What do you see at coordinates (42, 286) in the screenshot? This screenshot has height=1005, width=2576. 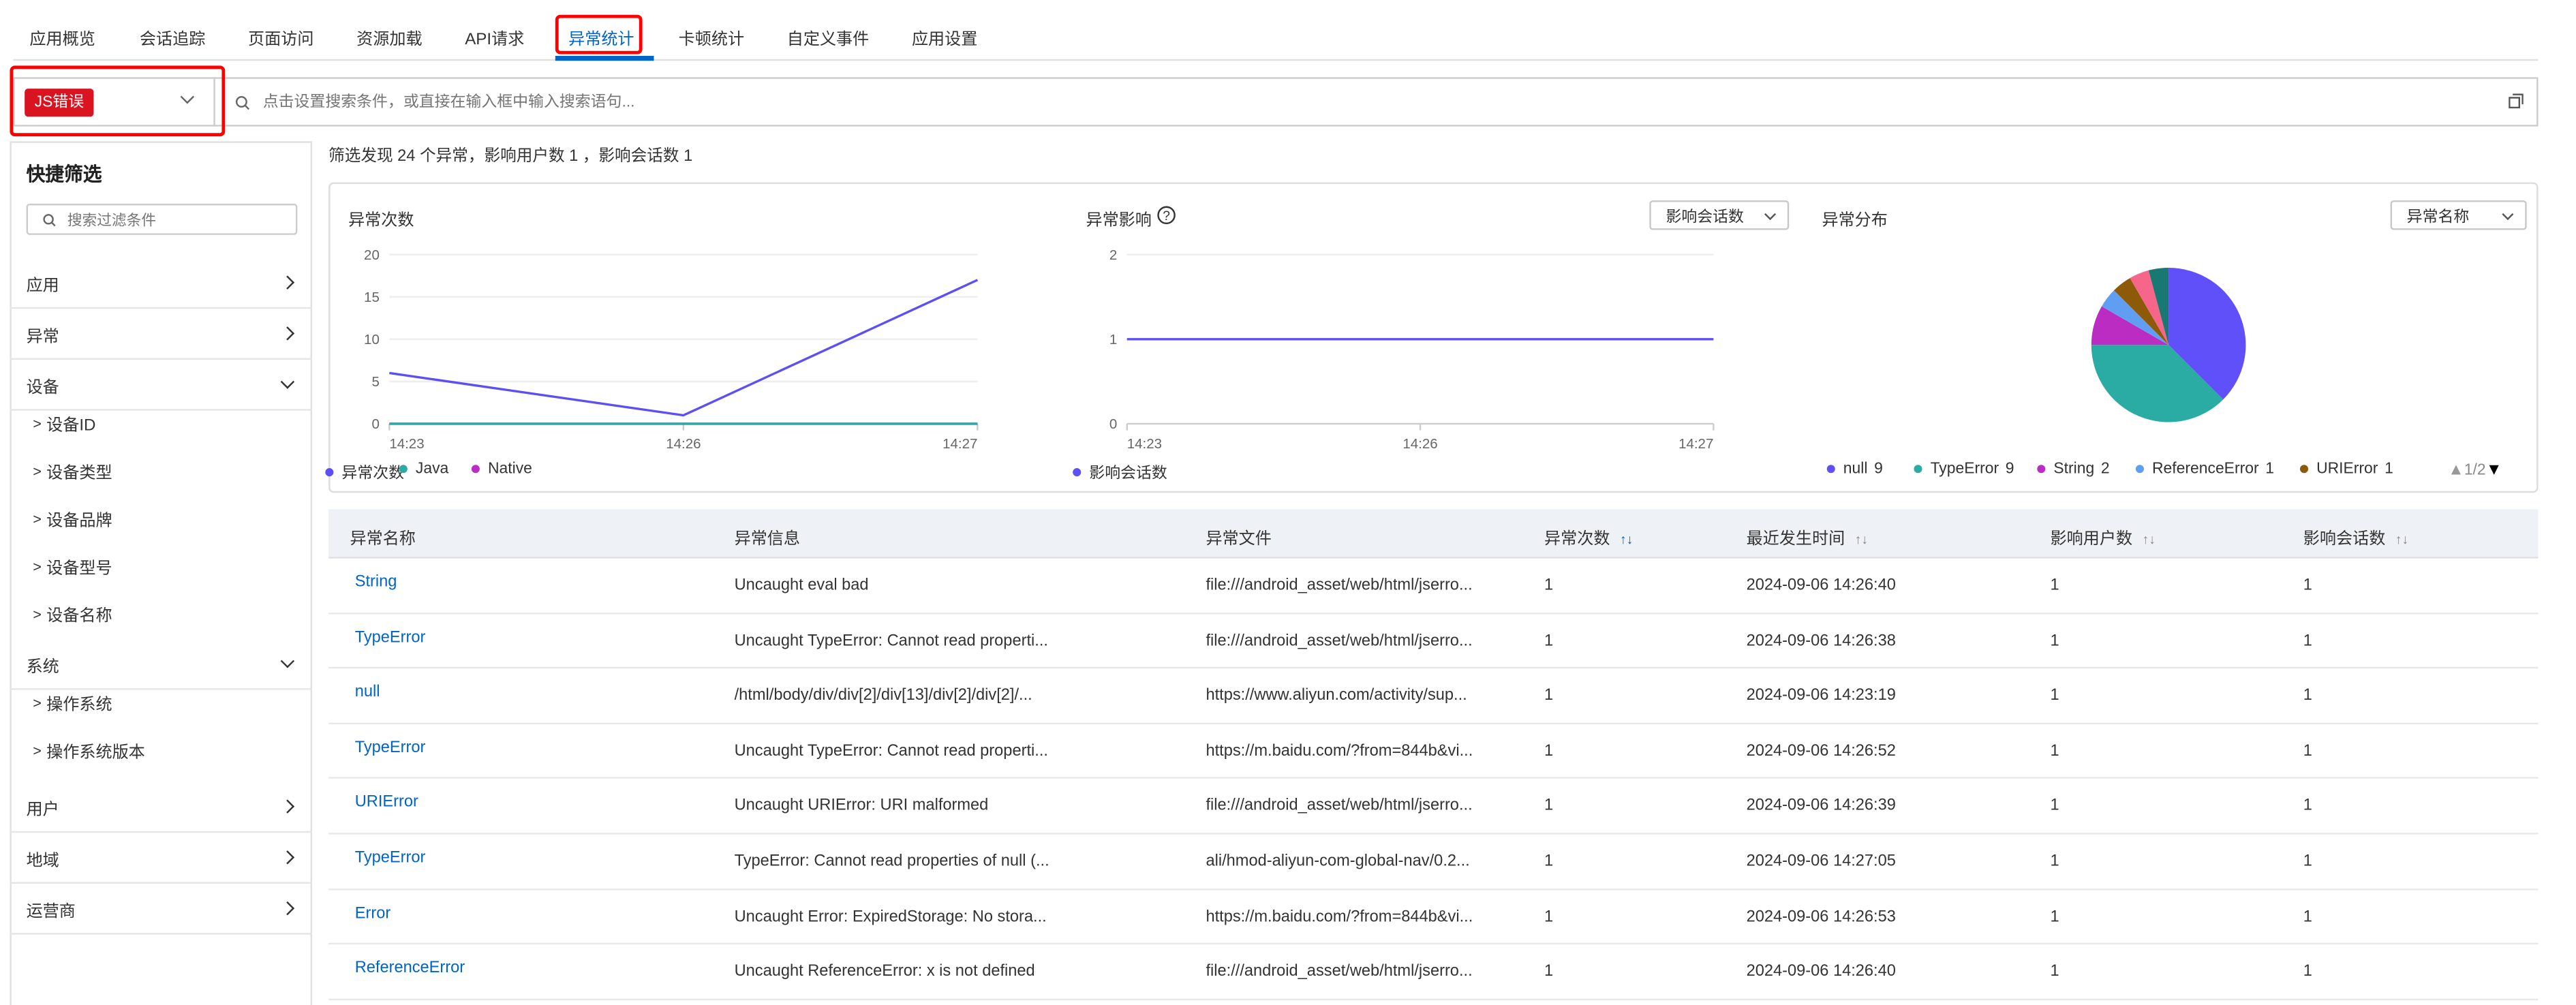 I see `sidebar-section-label: 应用` at bounding box center [42, 286].